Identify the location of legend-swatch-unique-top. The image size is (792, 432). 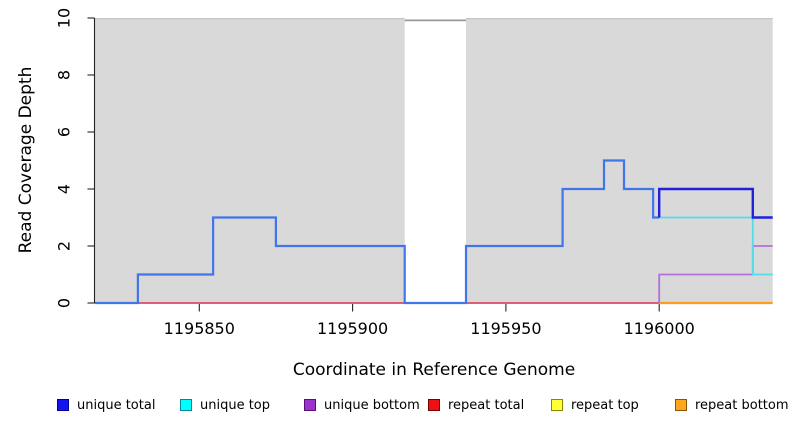
(186, 405).